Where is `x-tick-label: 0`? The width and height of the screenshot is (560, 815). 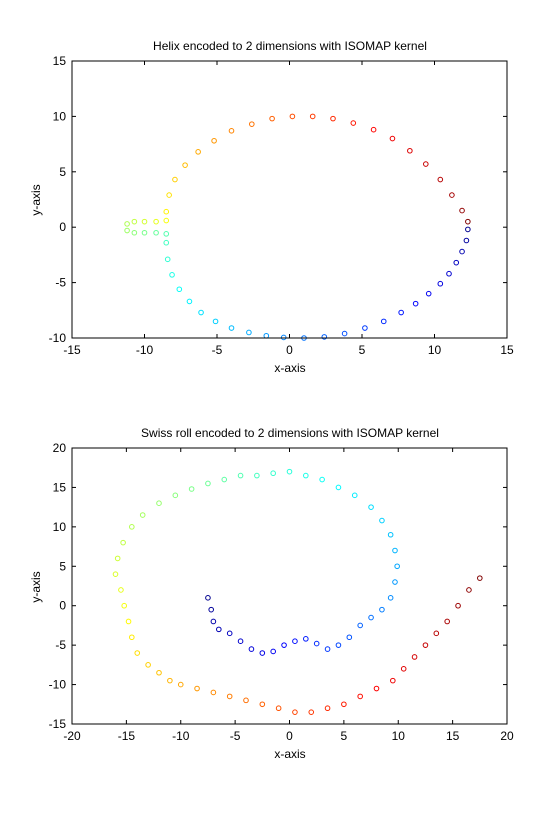
x-tick-label: 0 is located at coordinates (289, 350).